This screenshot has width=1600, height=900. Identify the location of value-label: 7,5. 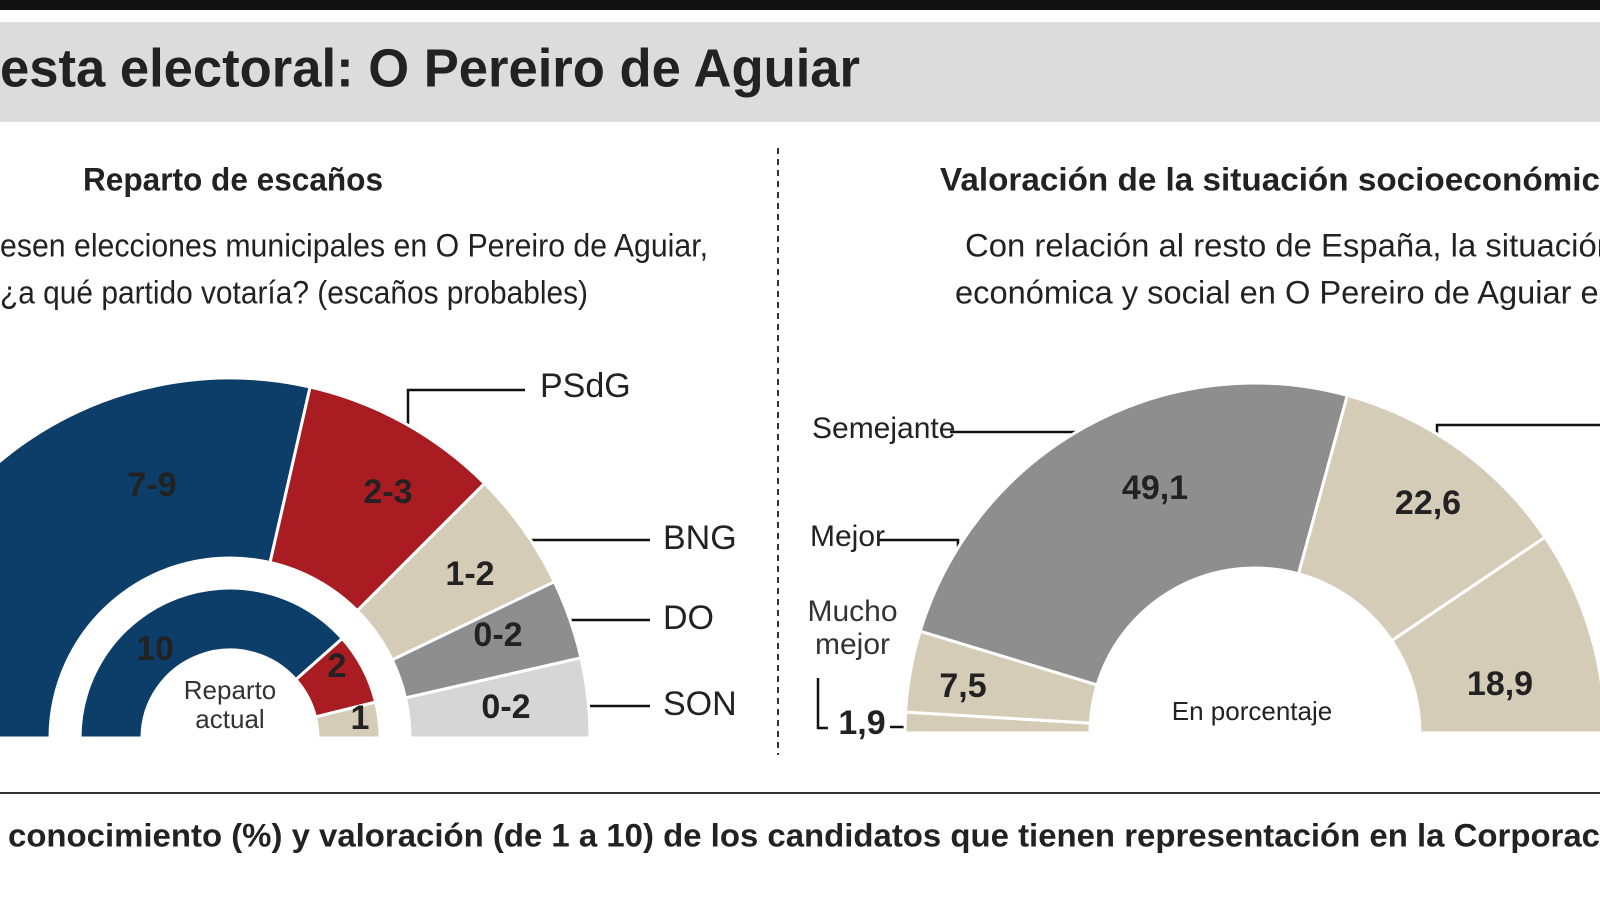
(962, 686).